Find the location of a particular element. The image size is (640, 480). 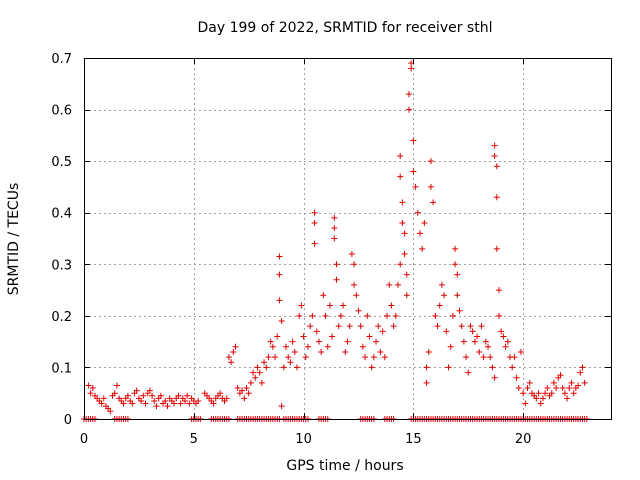

y-tick-label: 0.1 is located at coordinates (61, 368).